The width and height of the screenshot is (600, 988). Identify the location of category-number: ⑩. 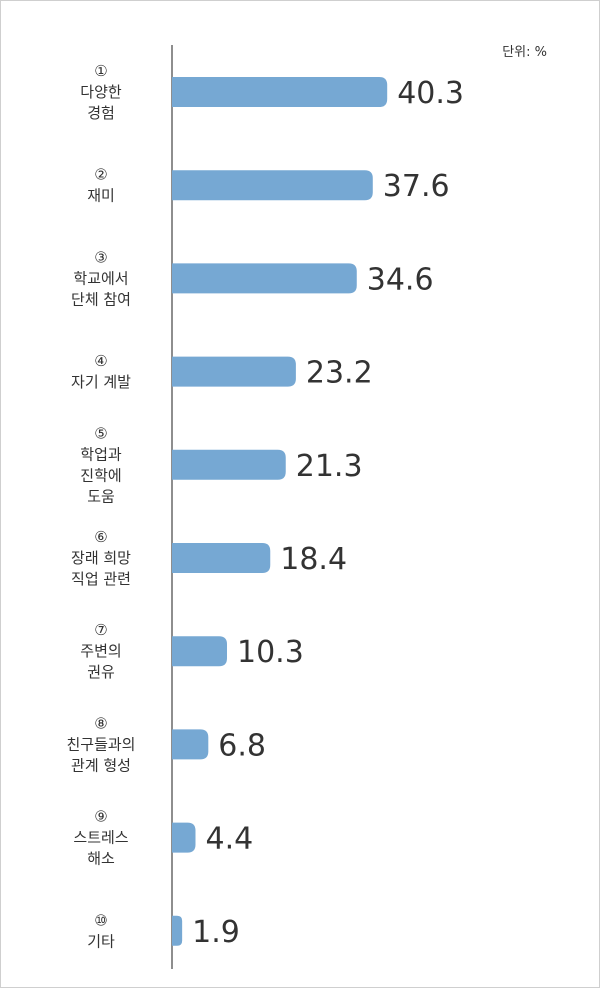
(100, 920).